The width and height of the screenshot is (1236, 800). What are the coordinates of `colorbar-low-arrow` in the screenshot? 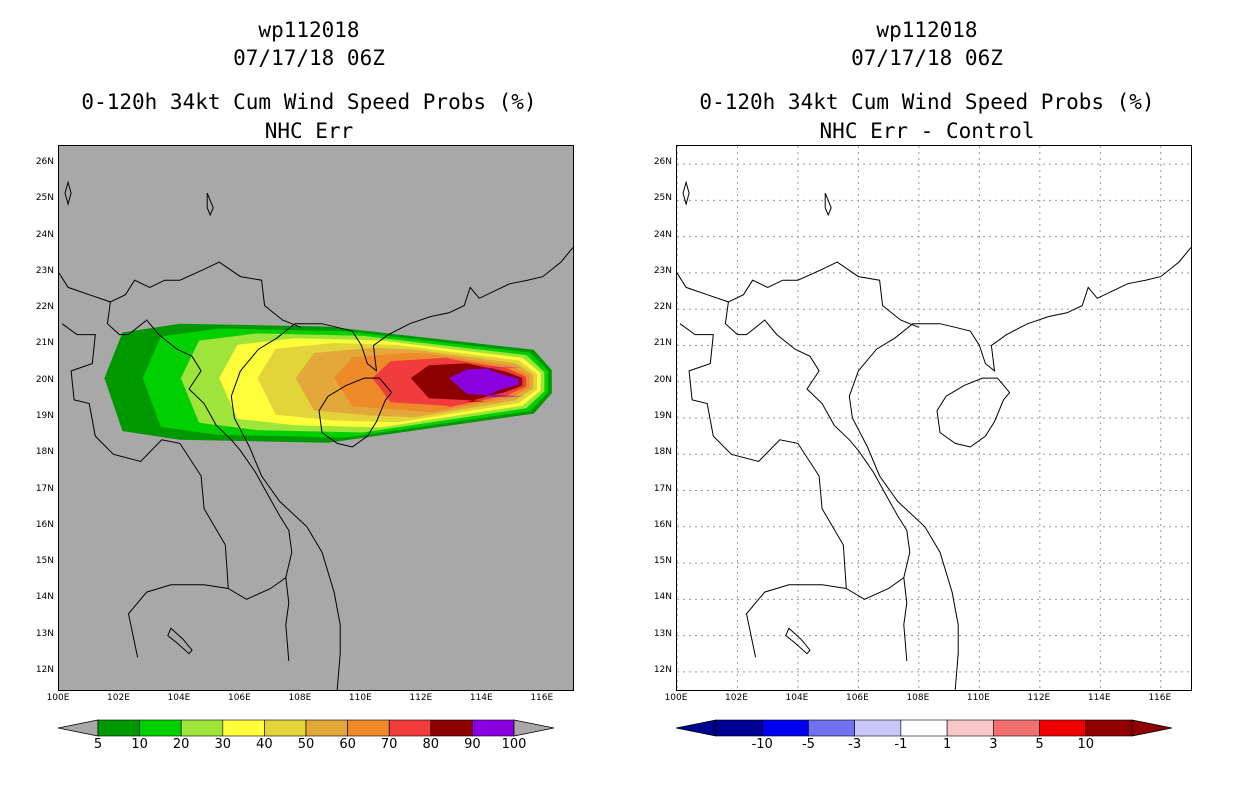 It's located at (78, 728).